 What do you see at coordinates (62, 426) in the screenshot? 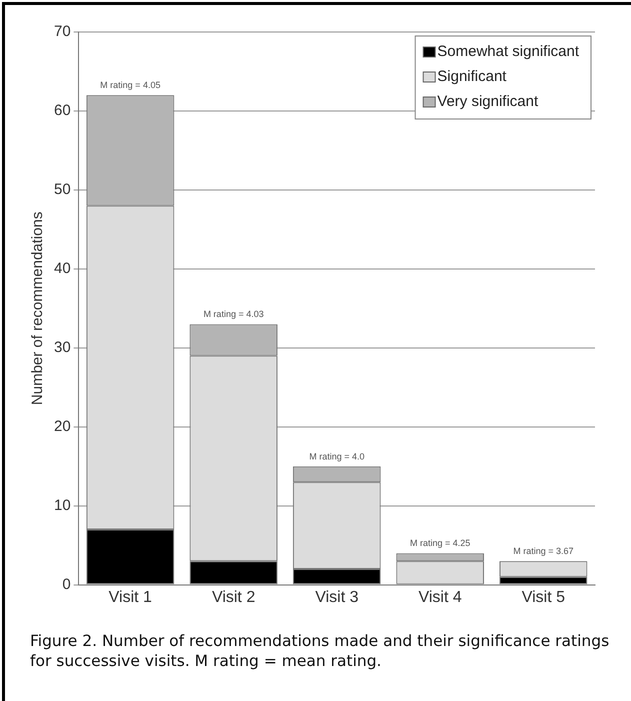
I see `y-tick-label: 20` at bounding box center [62, 426].